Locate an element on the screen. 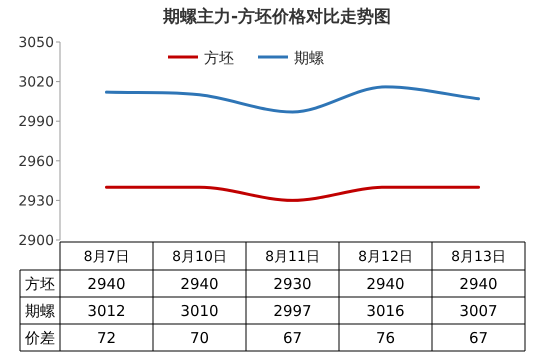 This screenshot has width=554, height=358. y-tick-label: 3050 is located at coordinates (36, 43).